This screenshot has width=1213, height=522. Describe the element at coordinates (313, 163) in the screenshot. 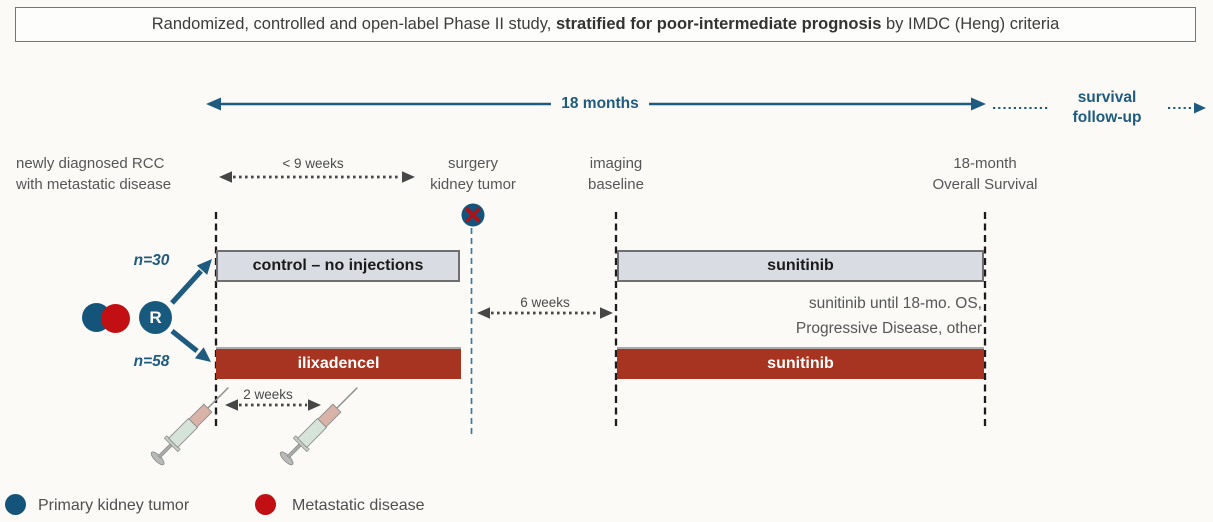

I see `pre-surgery-window-label: < 9 weeks` at that location.